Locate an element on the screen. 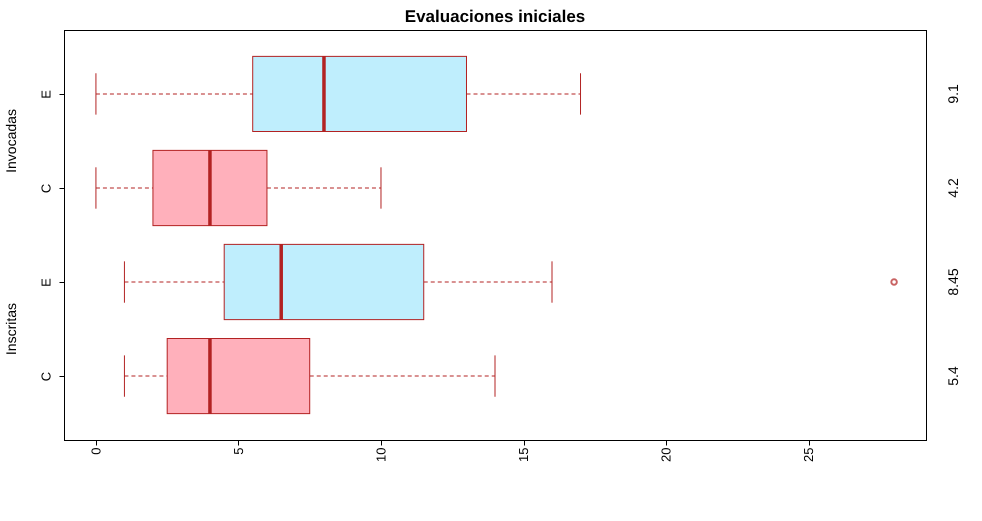  x-tick-label: 20 is located at coordinates (666, 455).